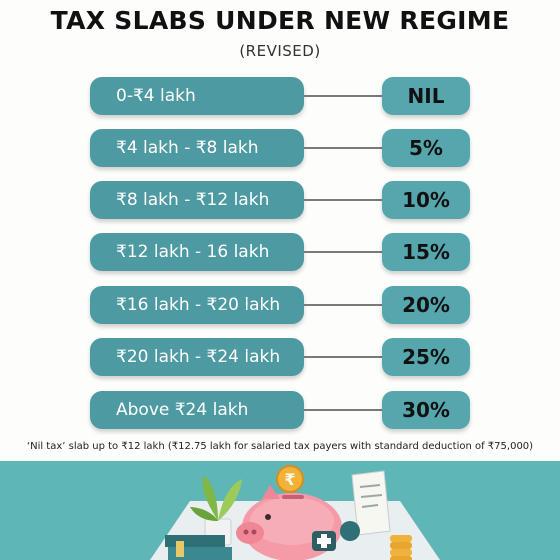  What do you see at coordinates (197, 252) in the screenshot?
I see `slab-range: ₹12 lakh - 16 lakh` at bounding box center [197, 252].